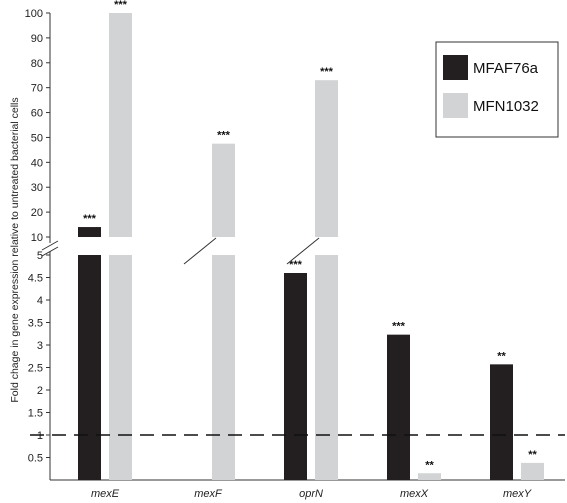  Describe the element at coordinates (37, 238) in the screenshot. I see `y-tick-label: 10` at that location.